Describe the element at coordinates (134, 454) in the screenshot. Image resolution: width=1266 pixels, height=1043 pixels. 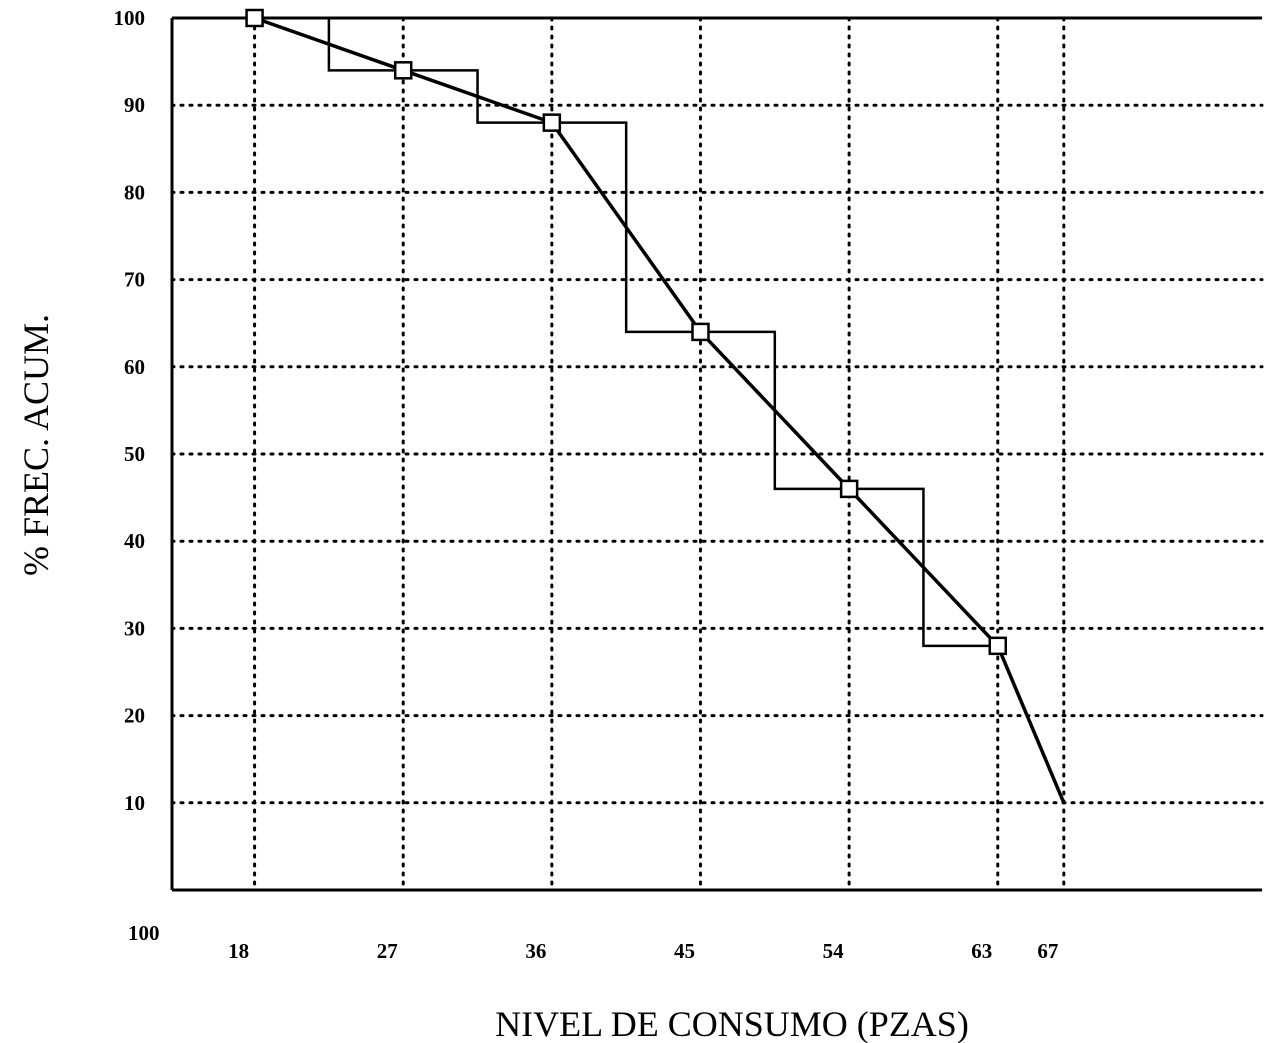
I see `y-tick-label-50: 50` at that location.